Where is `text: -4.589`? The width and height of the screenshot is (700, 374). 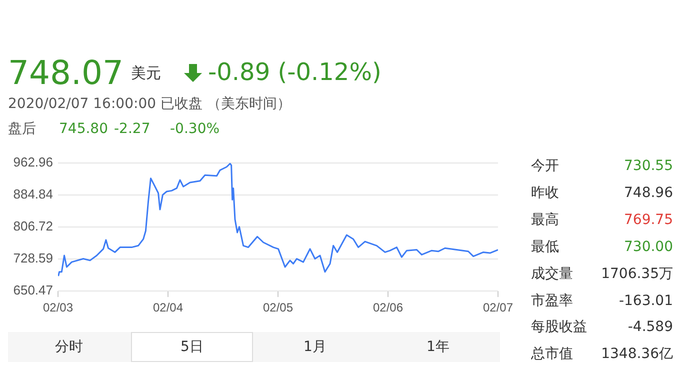 text: -4.589 is located at coordinates (650, 327).